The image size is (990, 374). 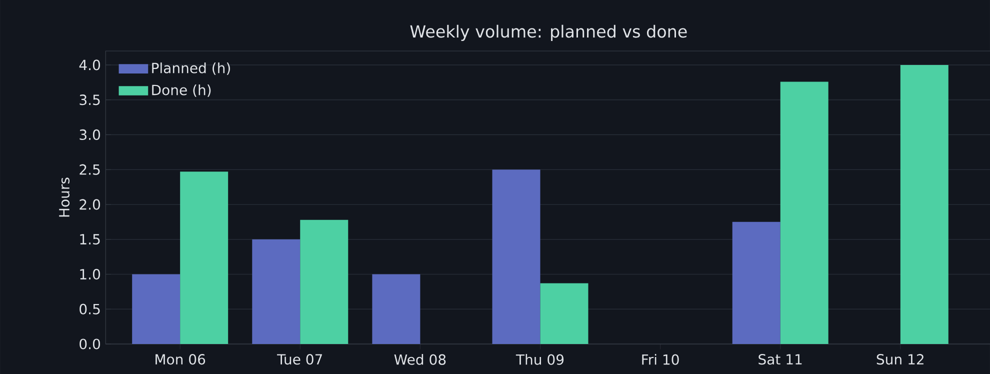 What do you see at coordinates (90, 274) in the screenshot?
I see `y-tick-label: 1.0` at bounding box center [90, 274].